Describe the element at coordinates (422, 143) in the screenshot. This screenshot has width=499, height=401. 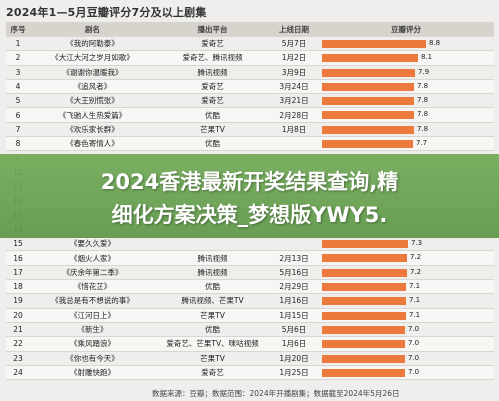
I see `score-label: 7.7` at that location.